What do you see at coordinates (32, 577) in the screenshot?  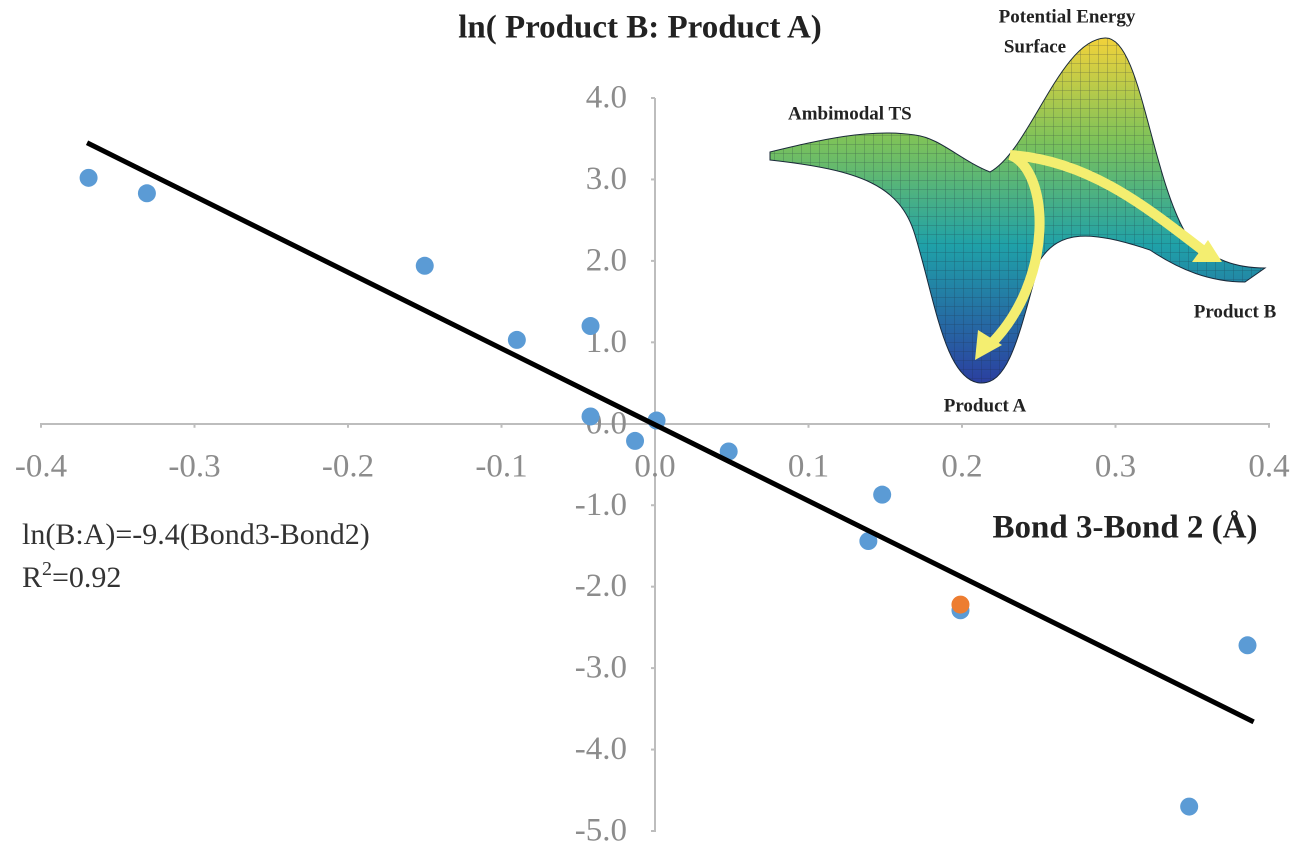 I see `r-squared-base: R` at bounding box center [32, 577].